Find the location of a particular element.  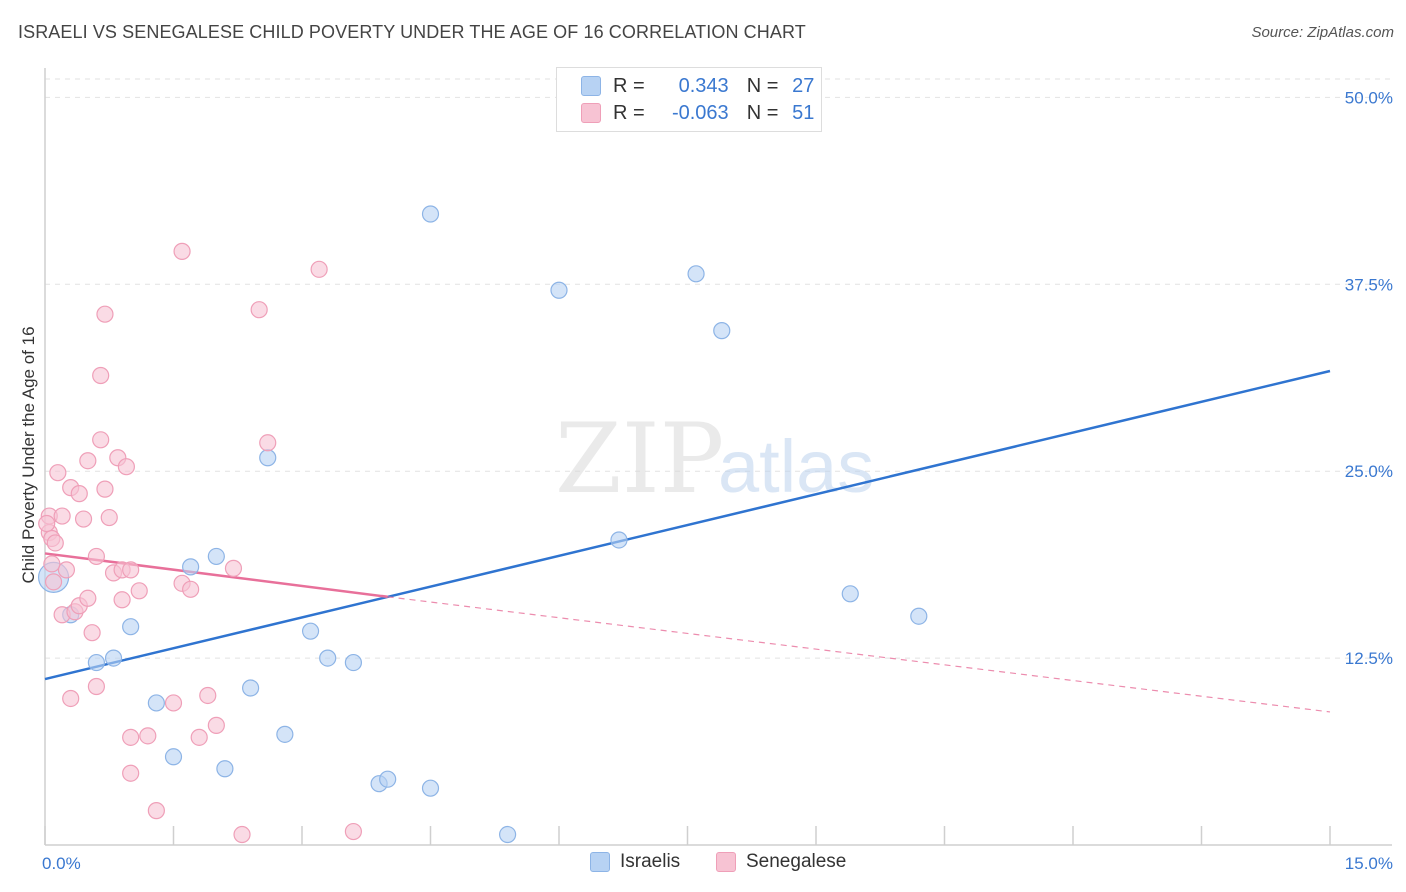

correlation-legend: R = 0.343 N = 27 R = -0.063 N = 51 is located at coordinates (689, 99).